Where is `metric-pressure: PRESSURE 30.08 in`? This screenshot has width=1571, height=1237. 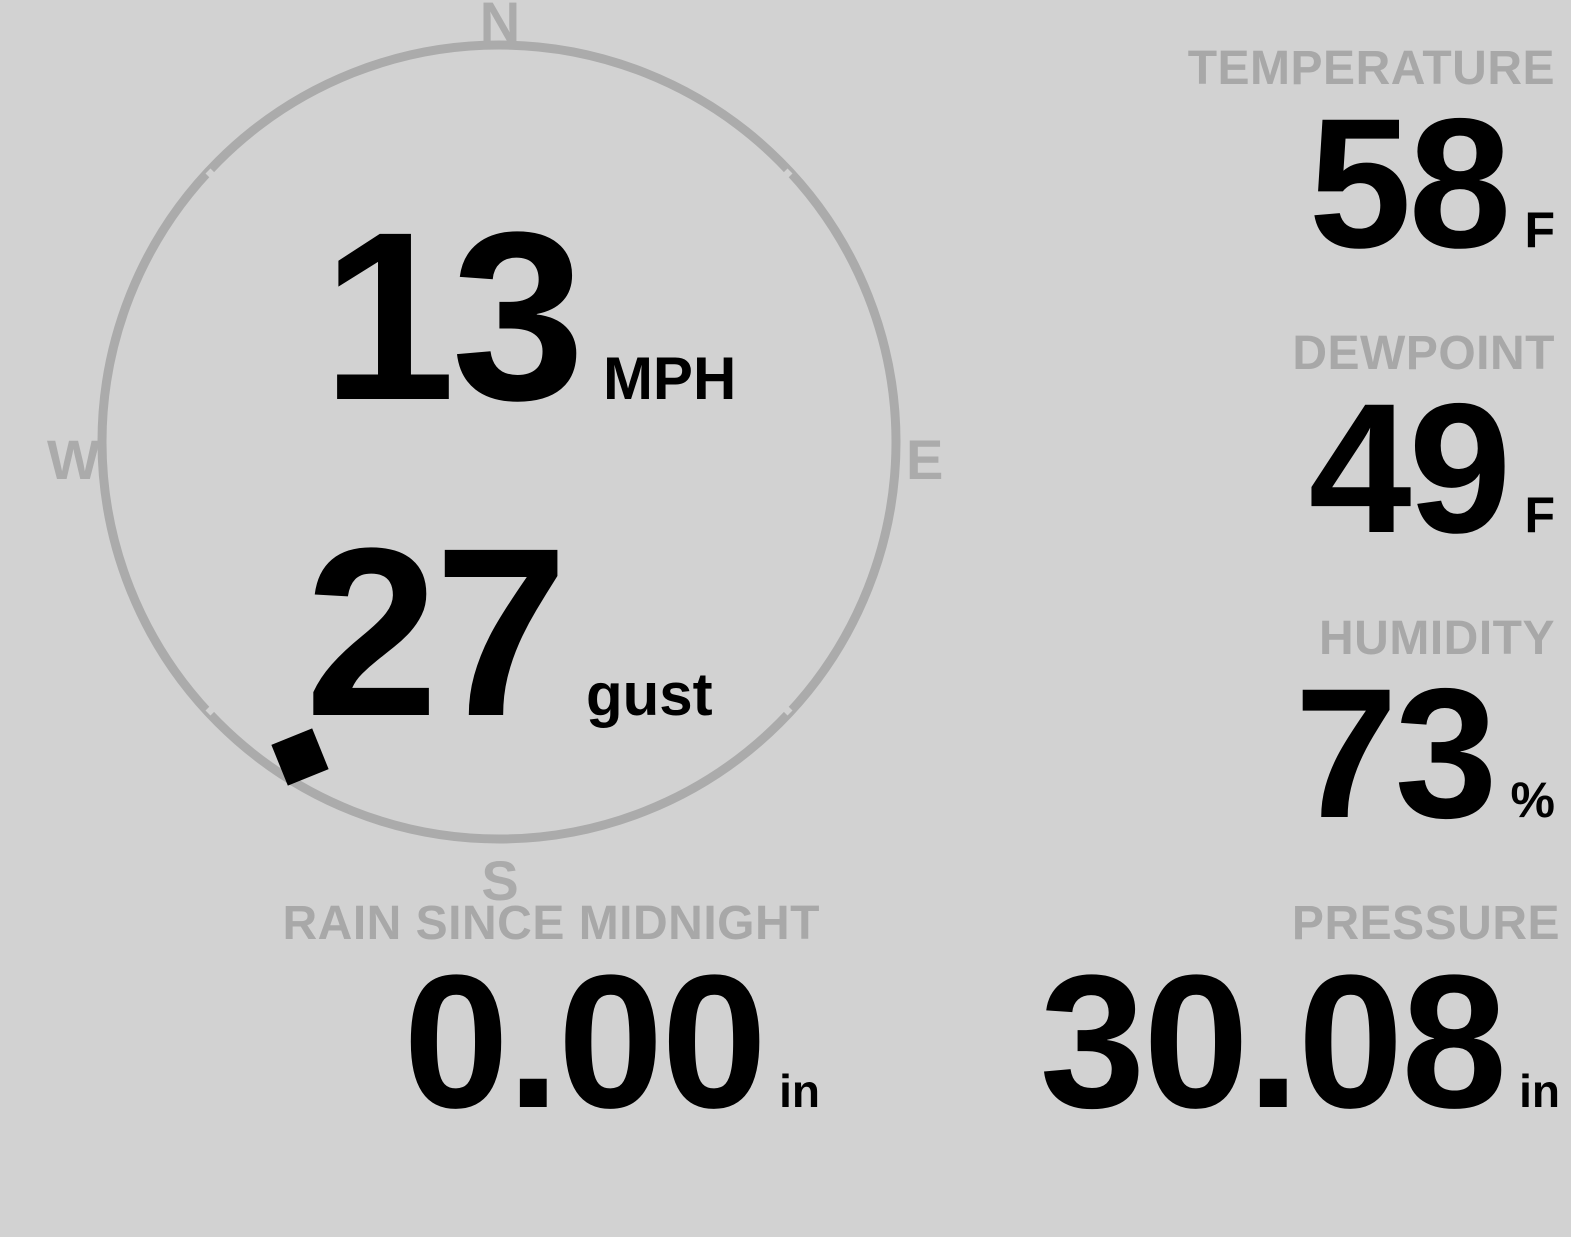
metric-pressure: PRESSURE 30.08 in is located at coordinates (1210, 1022).